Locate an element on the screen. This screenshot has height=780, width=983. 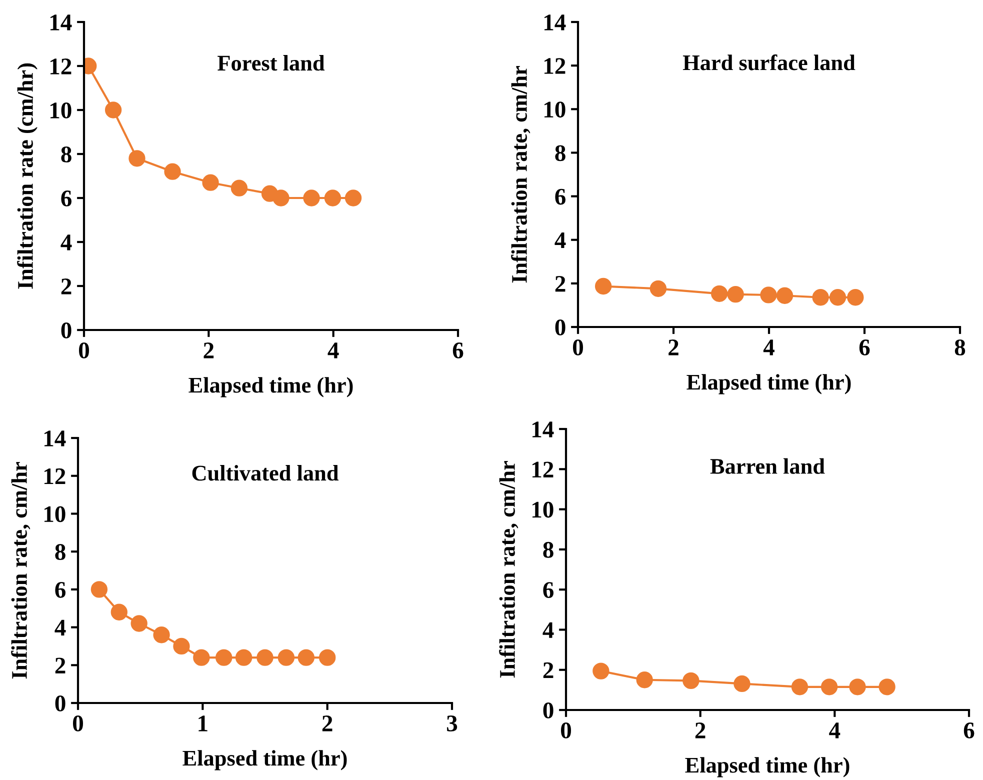
text: Cultivated land is located at coordinates (265, 473).